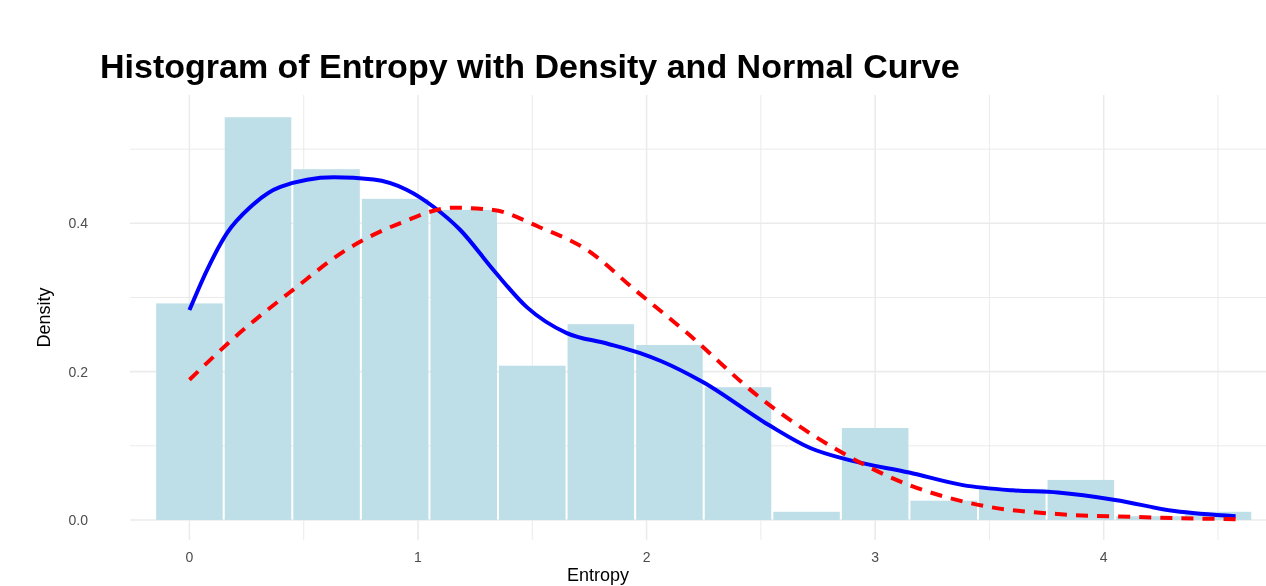 The width and height of the screenshot is (1266, 586). What do you see at coordinates (78, 223) in the screenshot?
I see `y-tick-label: 0.4` at bounding box center [78, 223].